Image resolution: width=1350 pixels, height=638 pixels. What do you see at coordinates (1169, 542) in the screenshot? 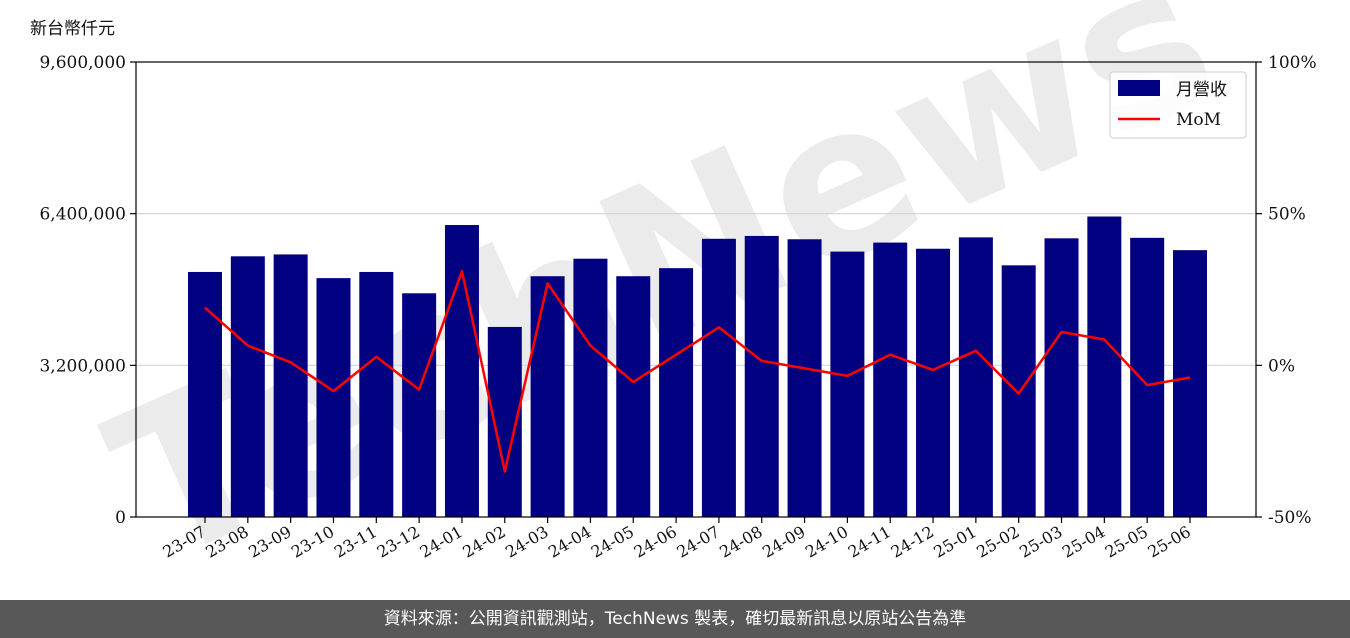
I see `x-tick-label: 25-06` at bounding box center [1169, 542].